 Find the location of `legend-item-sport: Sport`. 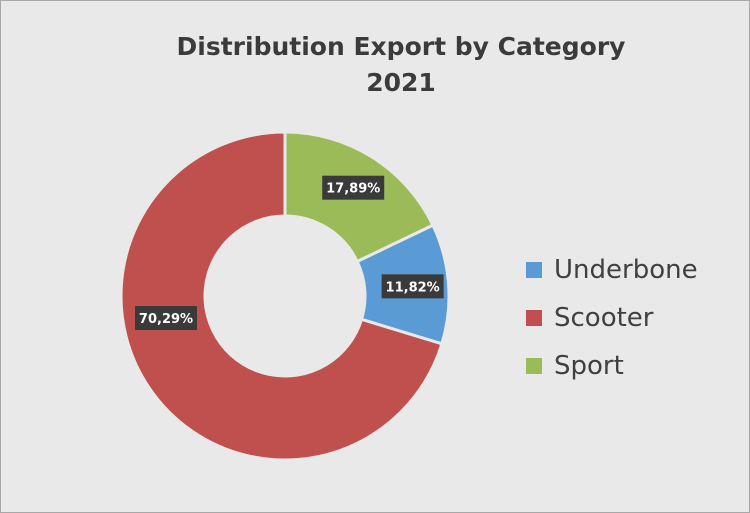

legend-item-sport: Sport is located at coordinates (612, 366).